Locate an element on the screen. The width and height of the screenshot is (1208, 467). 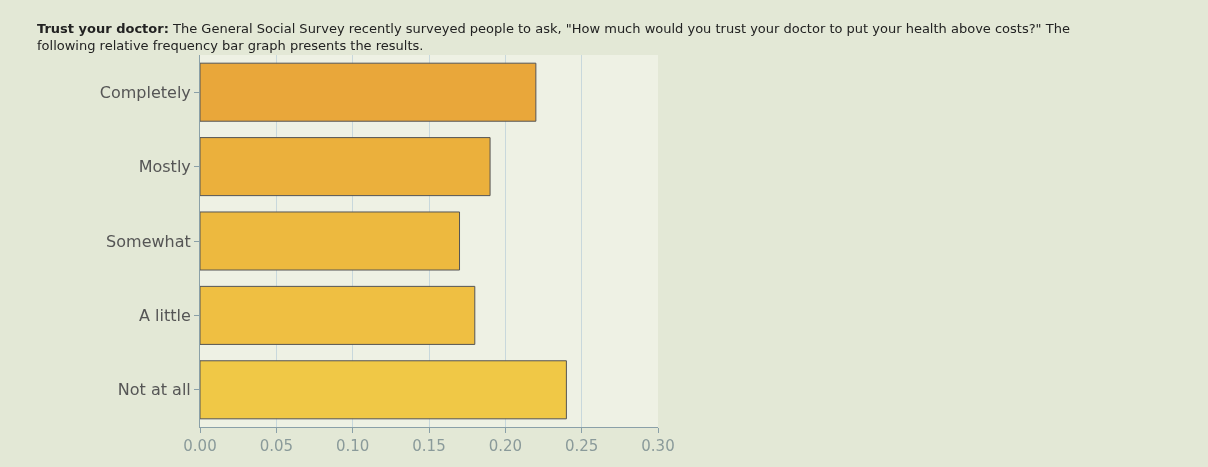
y-tick-label: Somewhat is located at coordinates (148, 241).